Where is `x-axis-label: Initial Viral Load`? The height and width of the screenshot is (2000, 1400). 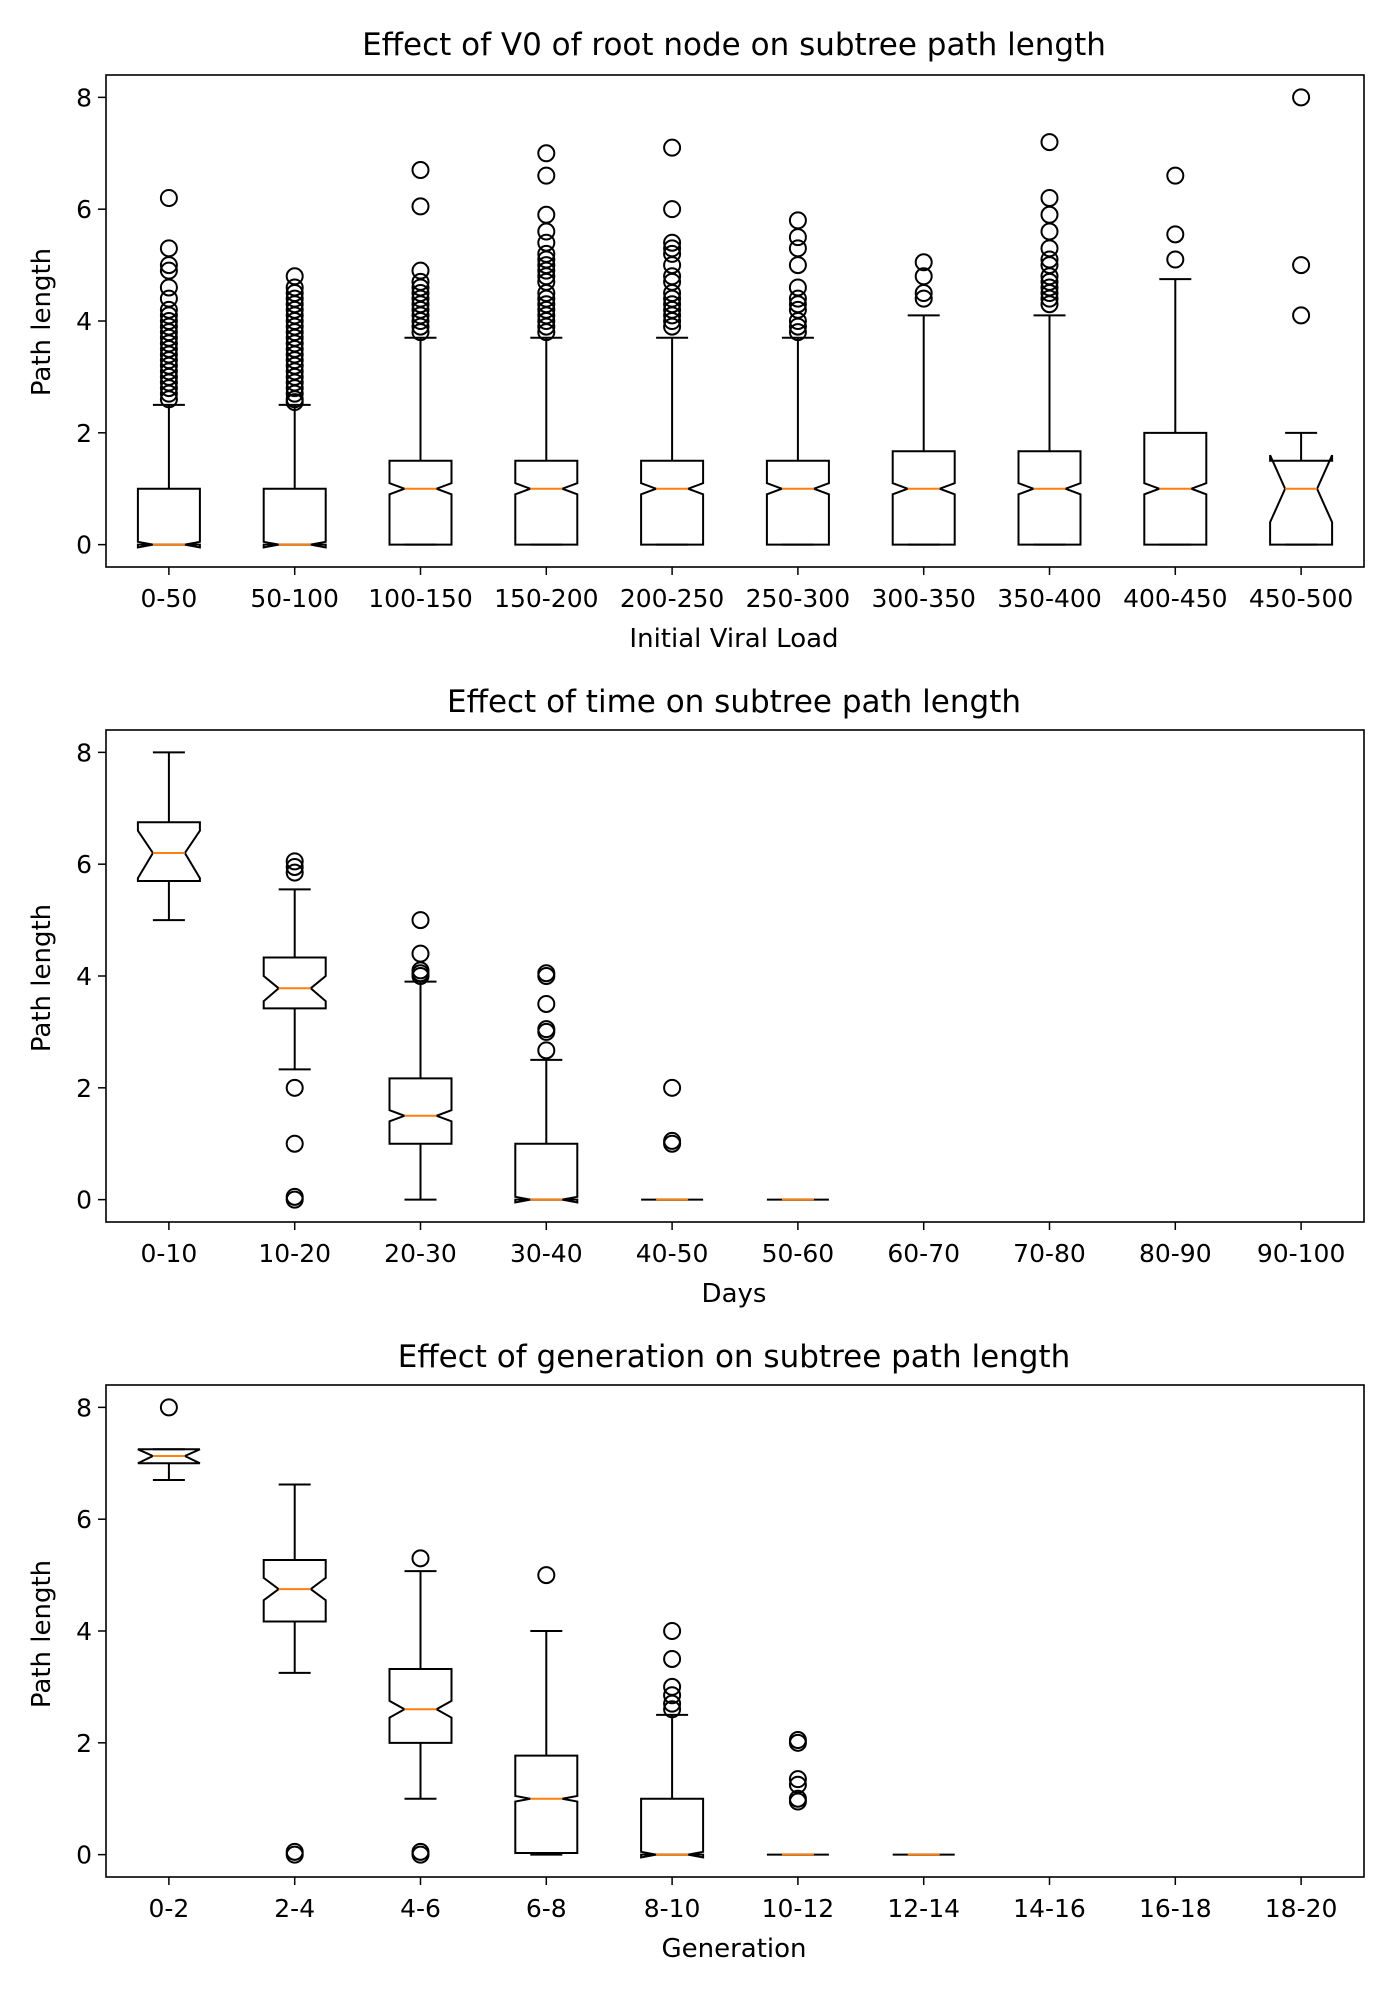
x-axis-label: Initial Viral Load is located at coordinates (733, 639).